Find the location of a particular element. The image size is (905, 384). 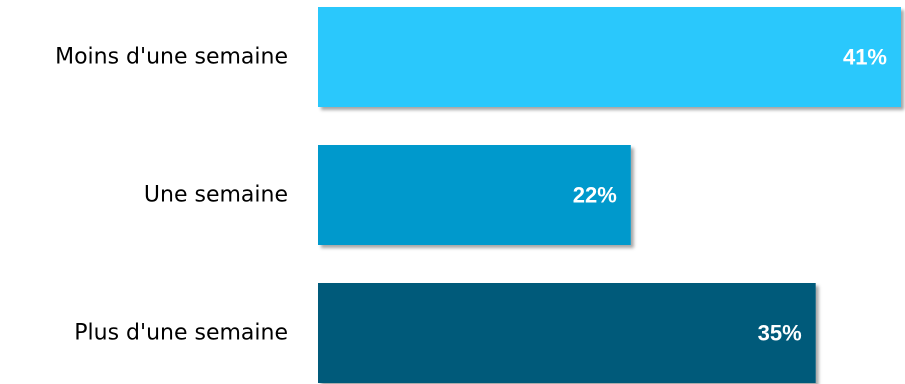

value-label-3: 35% is located at coordinates (780, 333).